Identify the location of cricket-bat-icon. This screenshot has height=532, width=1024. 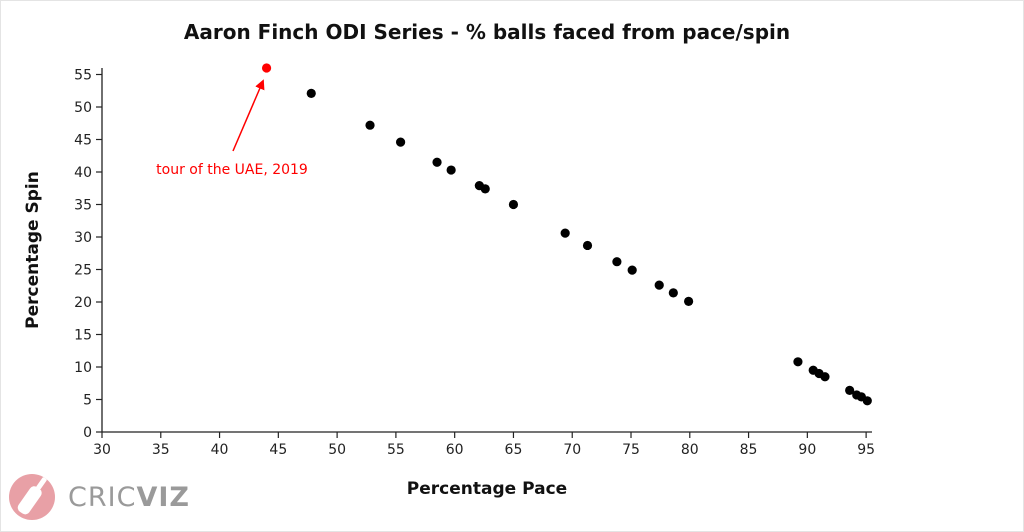
(32, 497).